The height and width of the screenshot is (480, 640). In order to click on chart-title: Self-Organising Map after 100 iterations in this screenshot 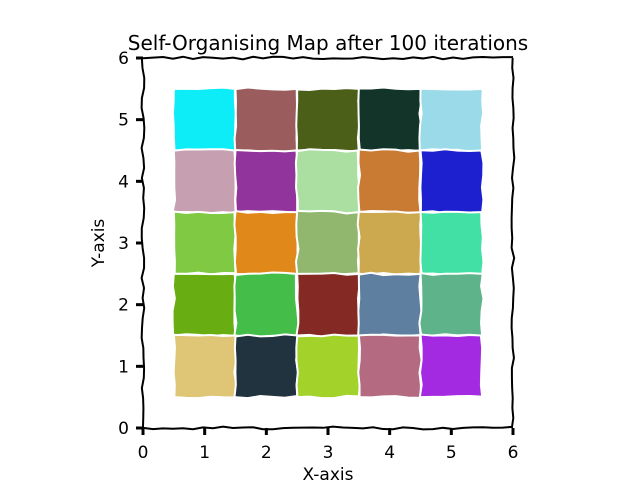, I will do `click(328, 43)`.